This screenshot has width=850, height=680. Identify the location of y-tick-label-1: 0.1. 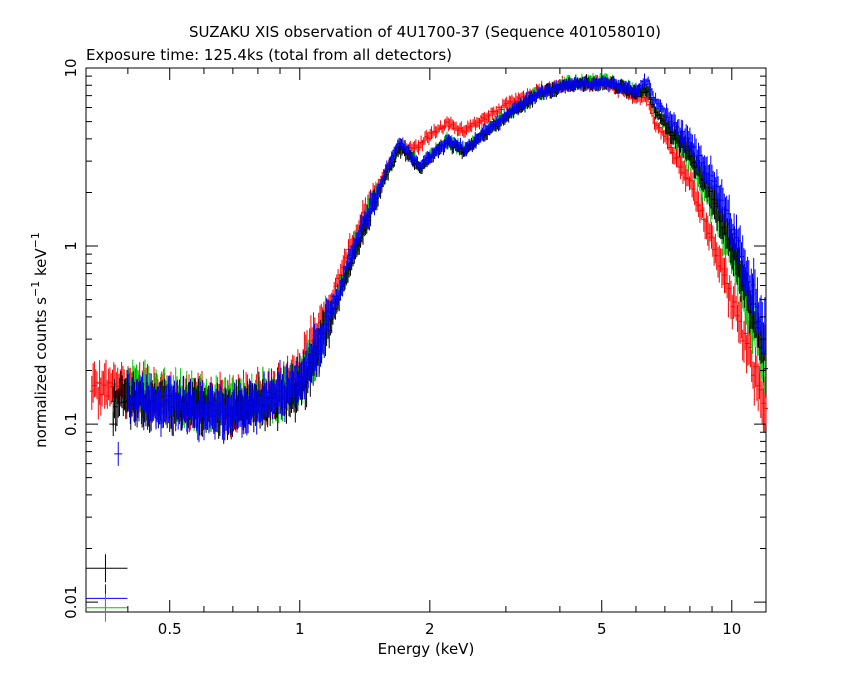
(71, 424).